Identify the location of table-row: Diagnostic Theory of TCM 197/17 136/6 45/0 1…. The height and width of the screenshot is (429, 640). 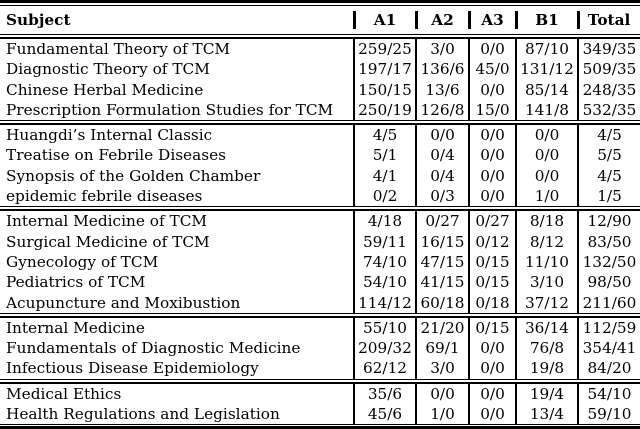
(320, 69).